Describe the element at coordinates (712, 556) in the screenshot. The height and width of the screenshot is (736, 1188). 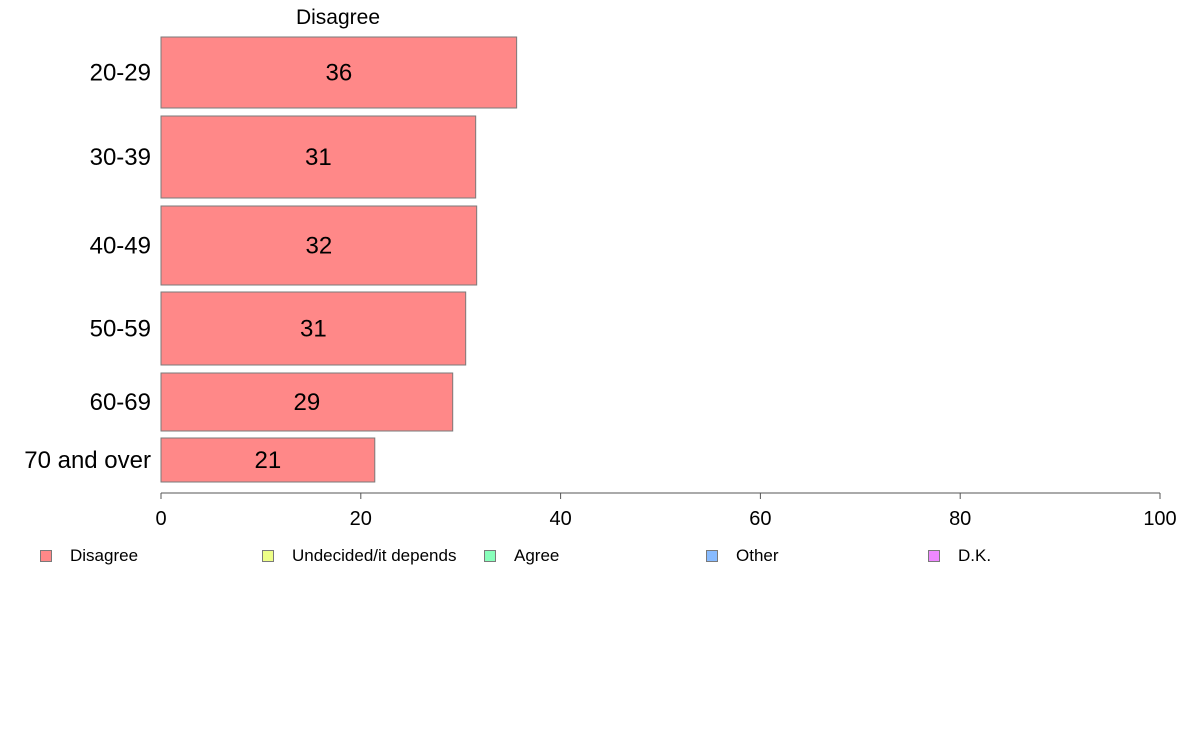
I see `legend-swatch-other` at that location.